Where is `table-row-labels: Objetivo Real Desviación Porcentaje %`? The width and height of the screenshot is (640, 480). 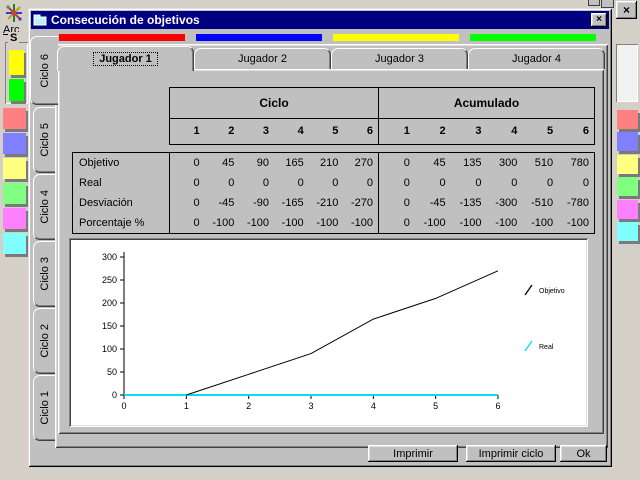
table-row-labels: Objetivo Real Desviación Porcentaje % is located at coordinates (121, 193).